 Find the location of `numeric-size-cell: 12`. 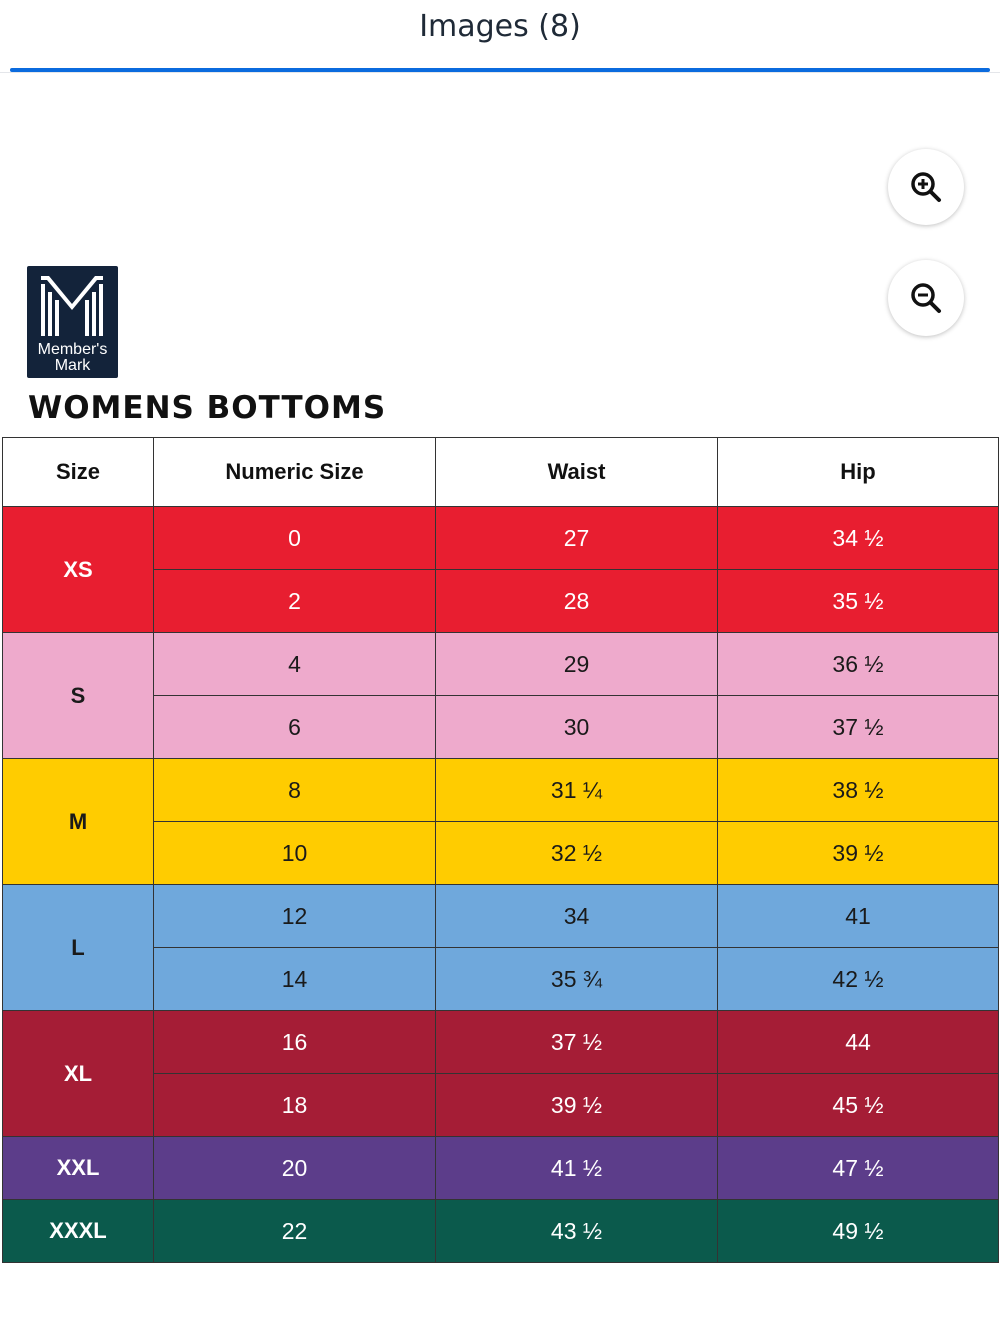

numeric-size-cell: 12 is located at coordinates (294, 916).